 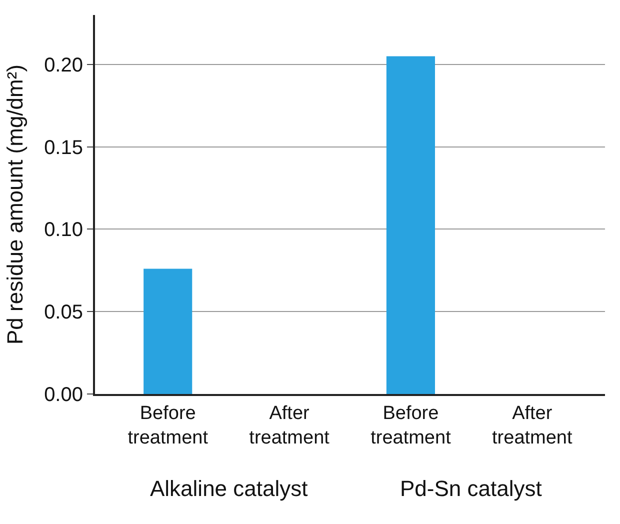 I want to click on y-tick-label: 0.15, so click(x=63, y=147).